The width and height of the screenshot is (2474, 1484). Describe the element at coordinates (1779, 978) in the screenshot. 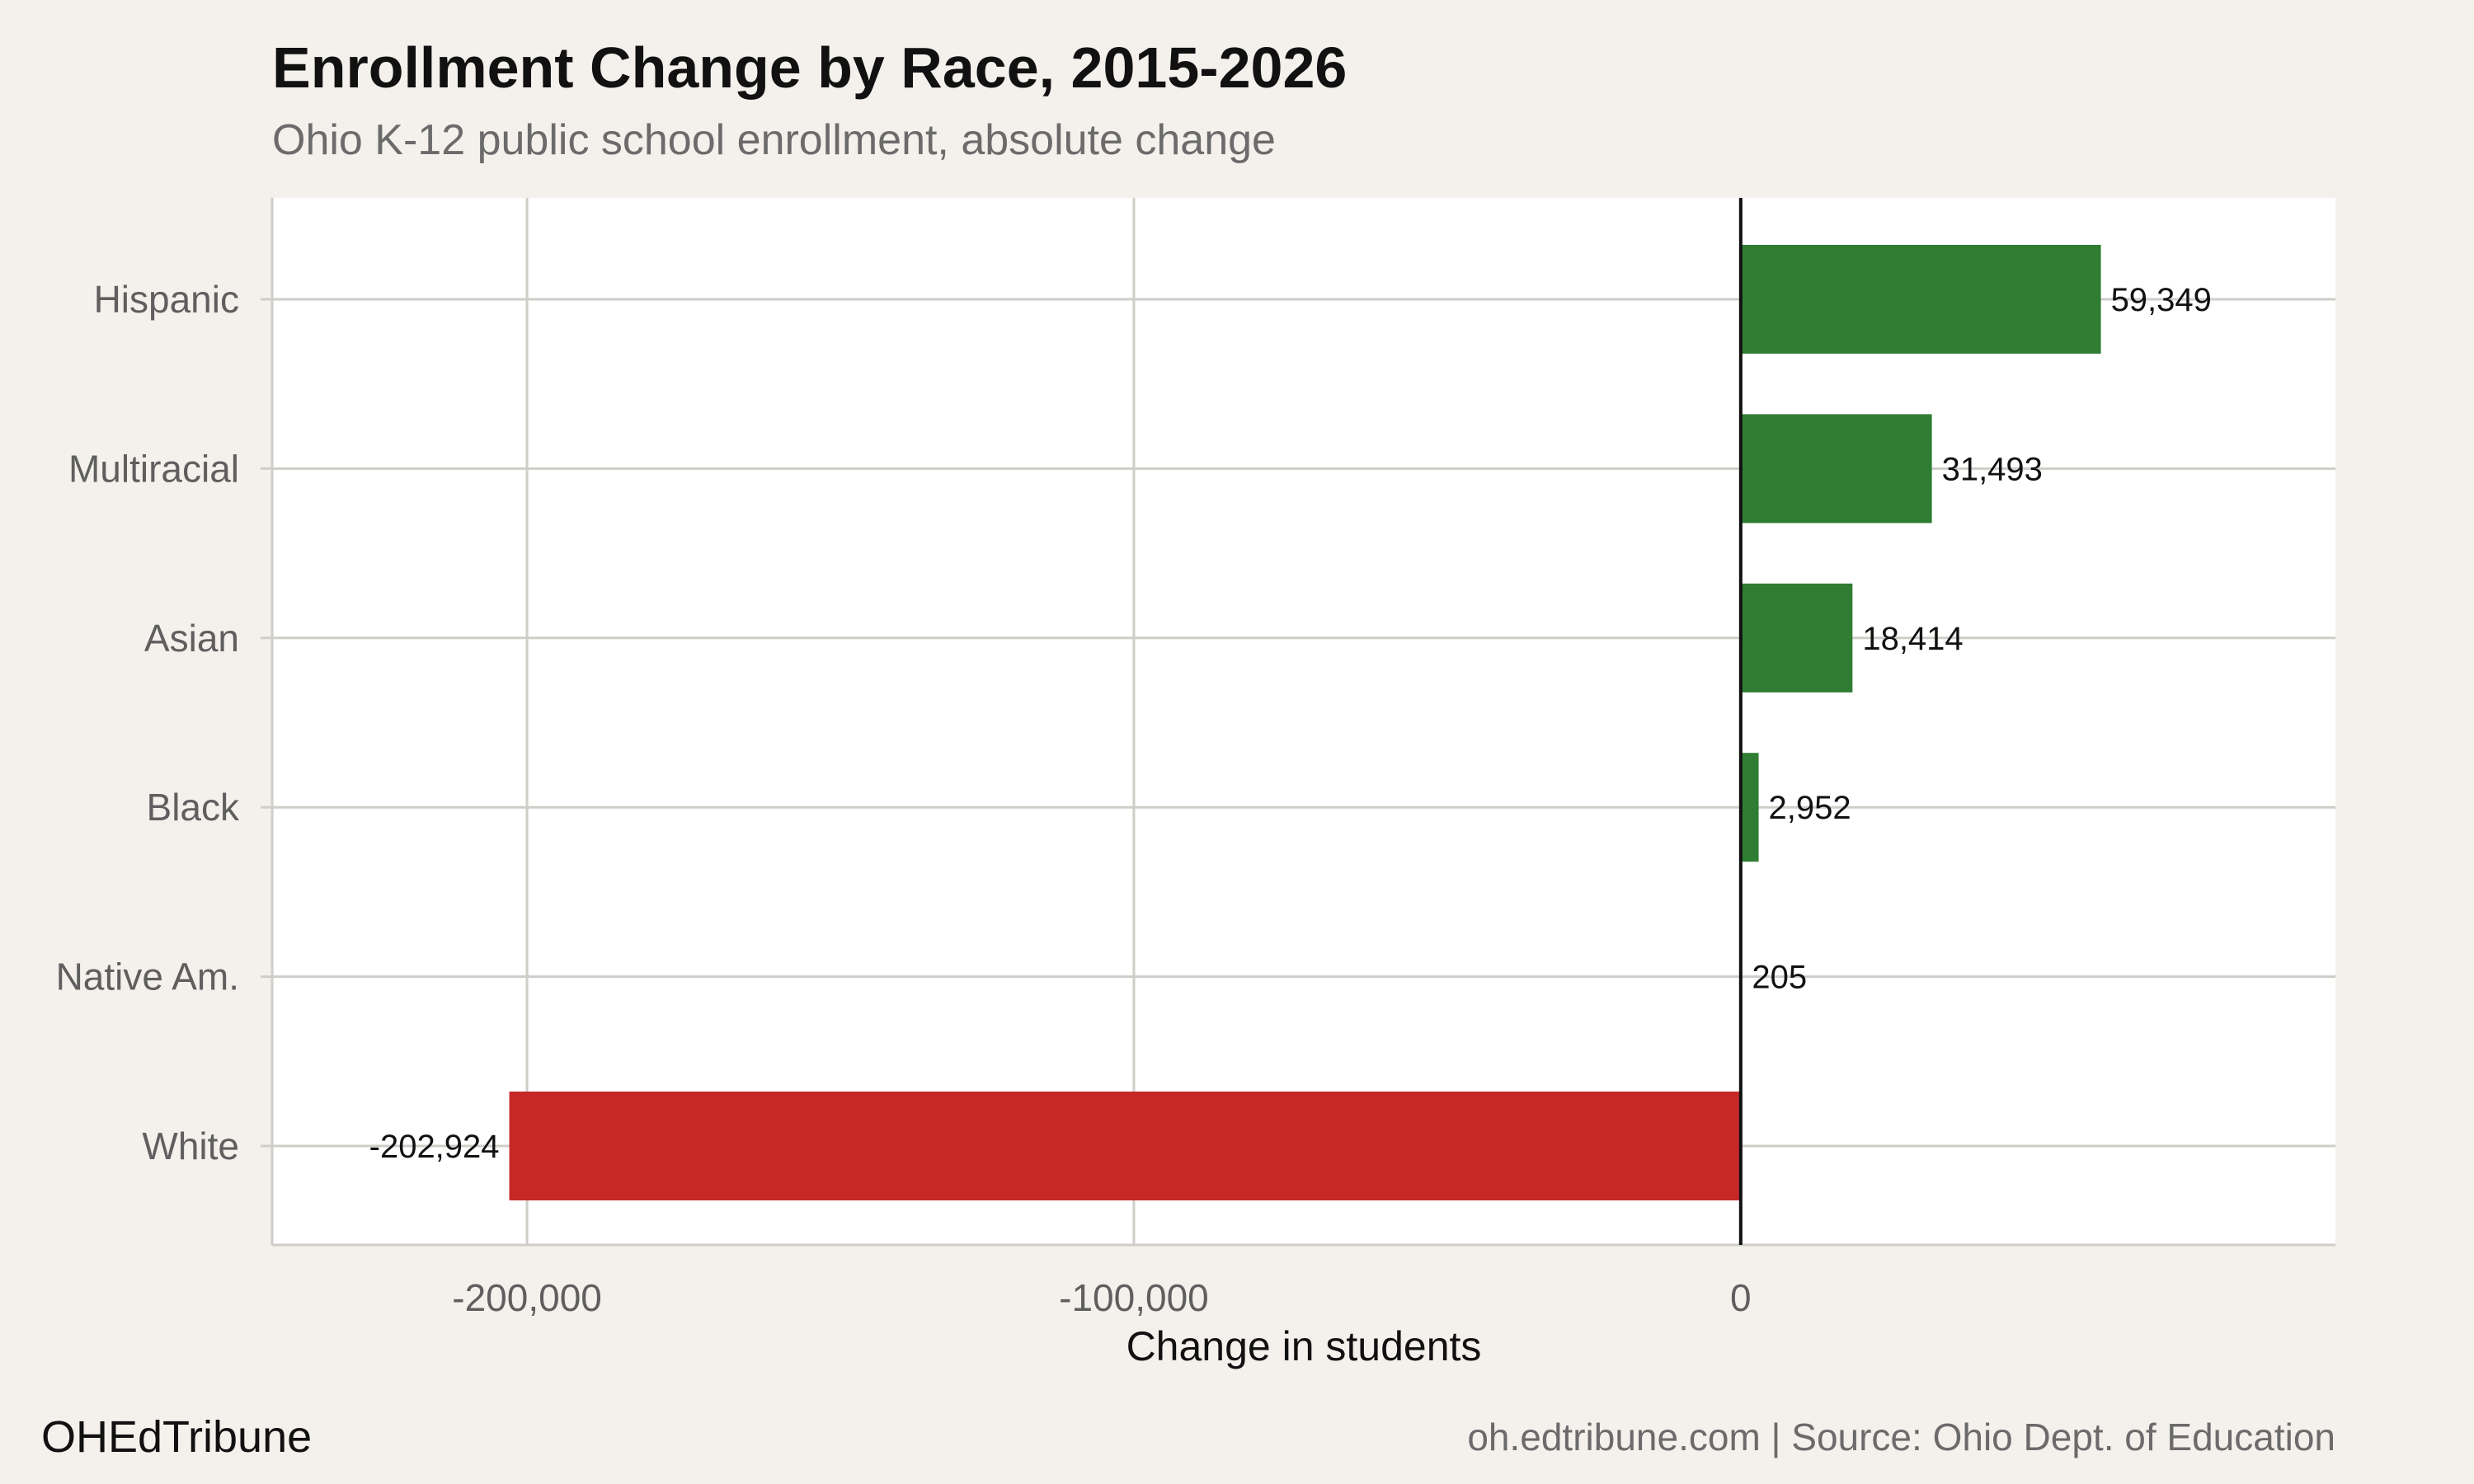

I see `data-label: 205` at that location.